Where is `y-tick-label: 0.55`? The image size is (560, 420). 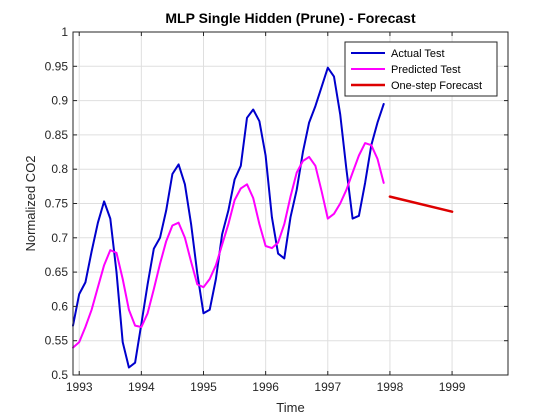
y-tick-label: 0.55 is located at coordinates (57, 341).